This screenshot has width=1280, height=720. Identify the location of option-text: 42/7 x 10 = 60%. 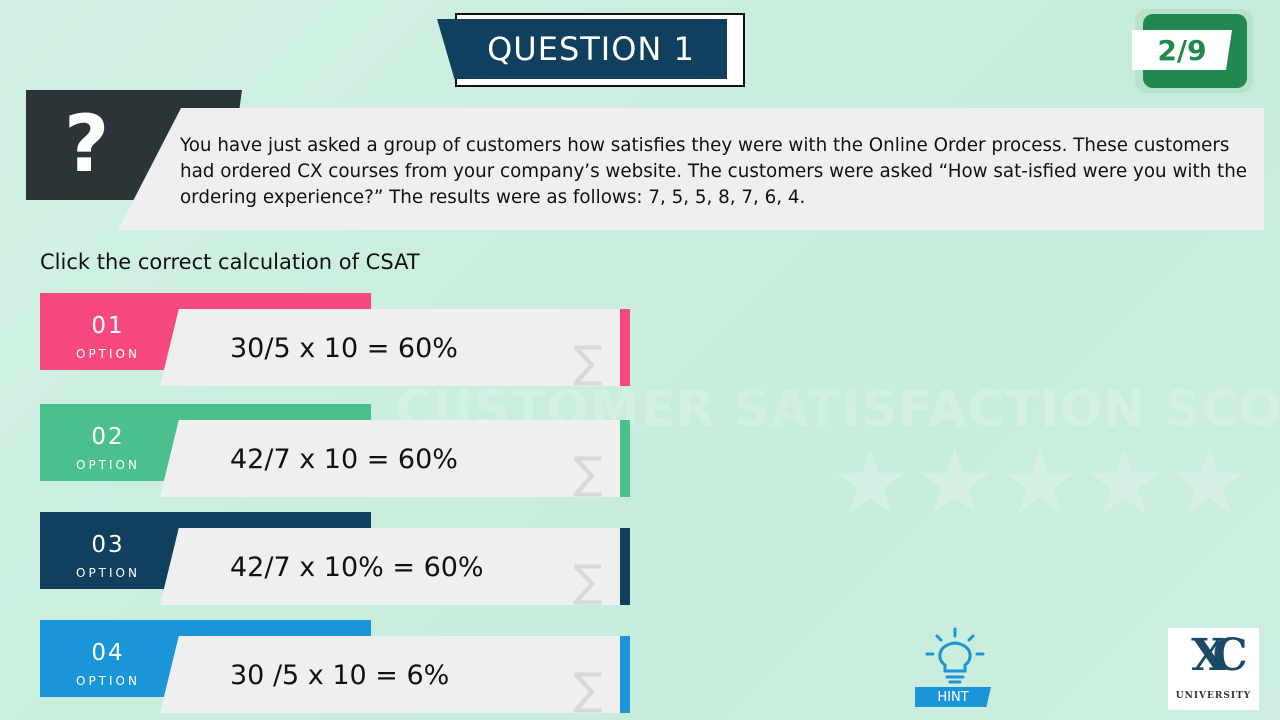
(344, 459).